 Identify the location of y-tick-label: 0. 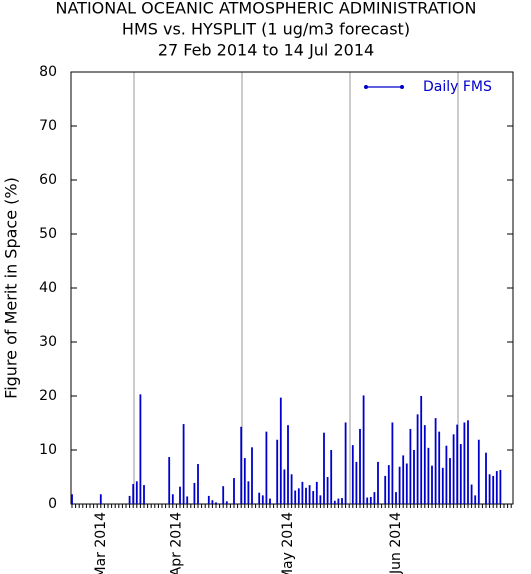
(52, 504).